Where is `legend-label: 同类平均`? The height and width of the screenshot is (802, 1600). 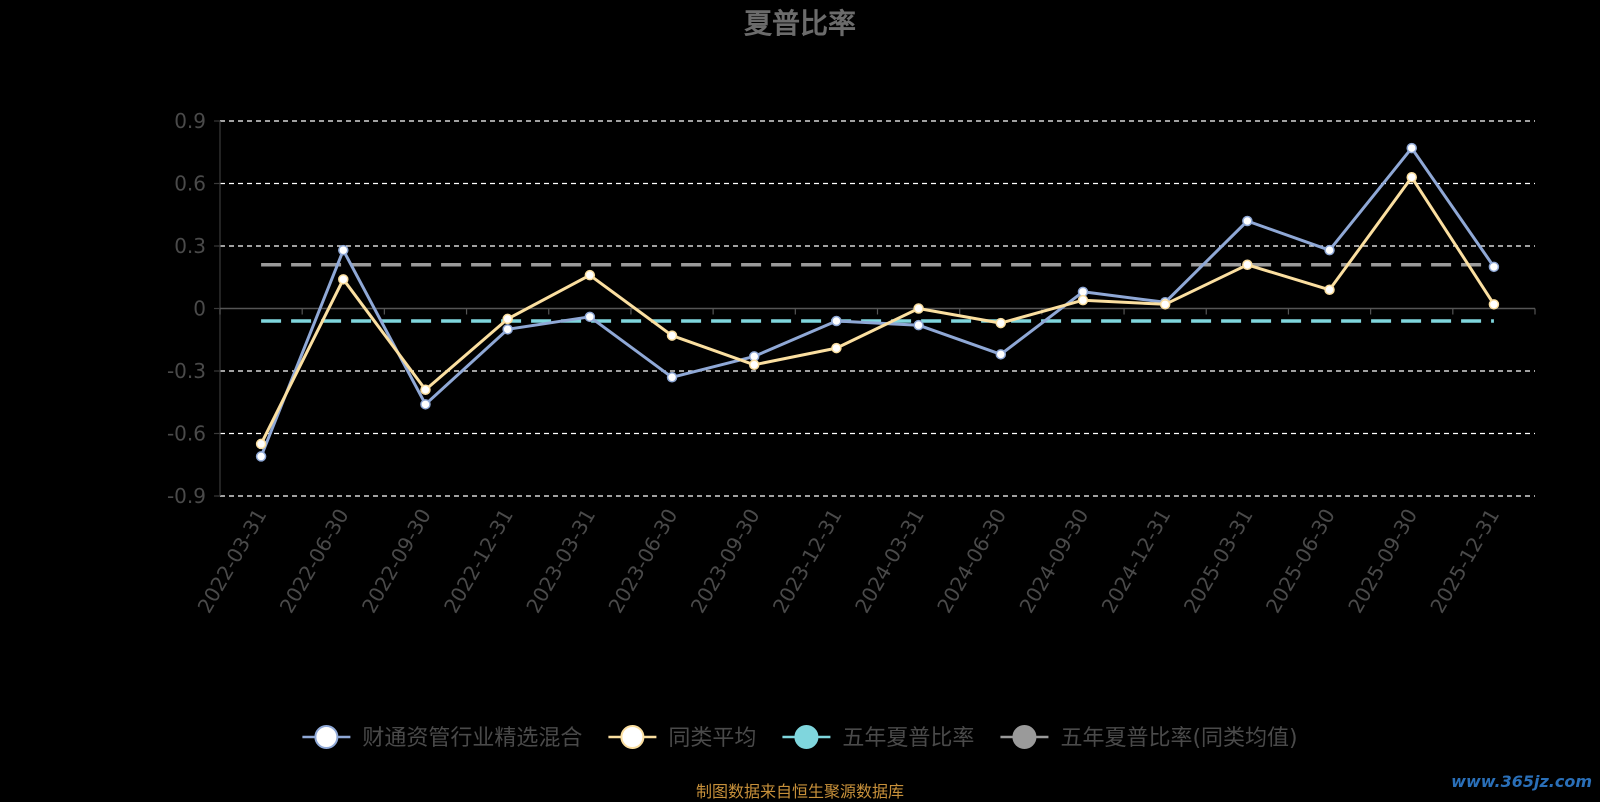 legend-label: 同类平均 is located at coordinates (712, 738).